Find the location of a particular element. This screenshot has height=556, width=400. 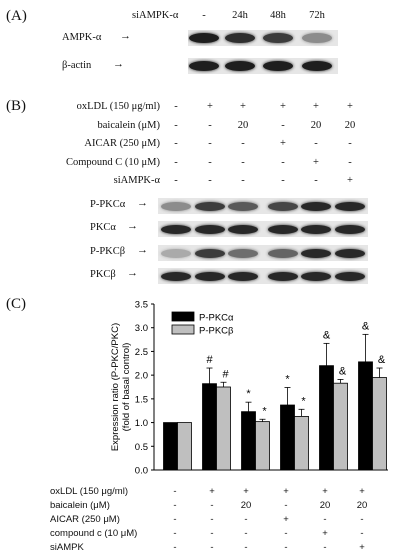

panel-c-label: (C) is located at coordinates (16, 304).